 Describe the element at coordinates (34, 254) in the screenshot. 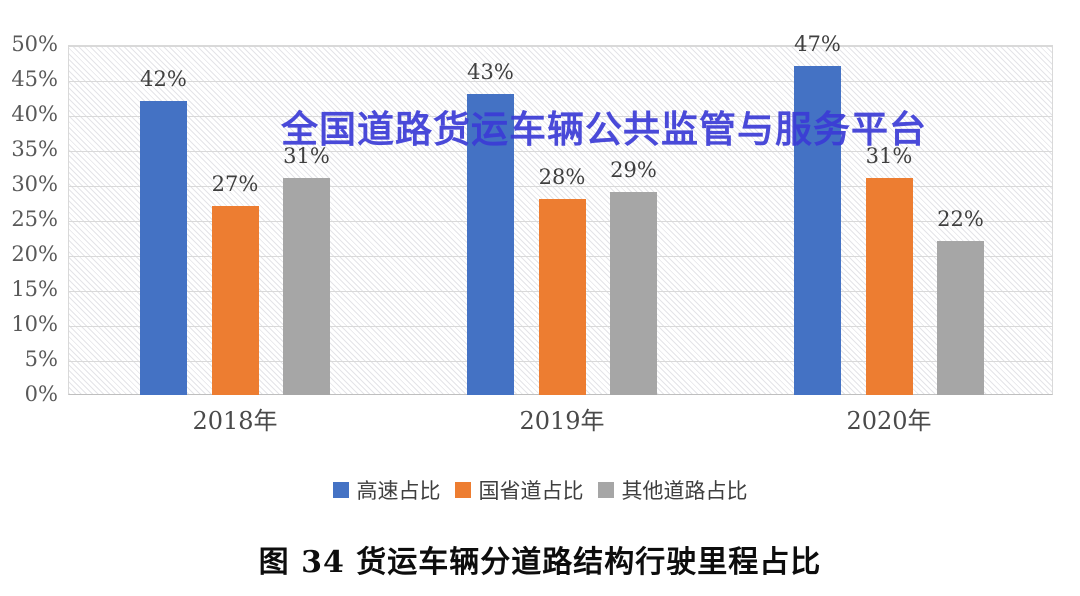

I see `y-tick-20: 20%` at that location.